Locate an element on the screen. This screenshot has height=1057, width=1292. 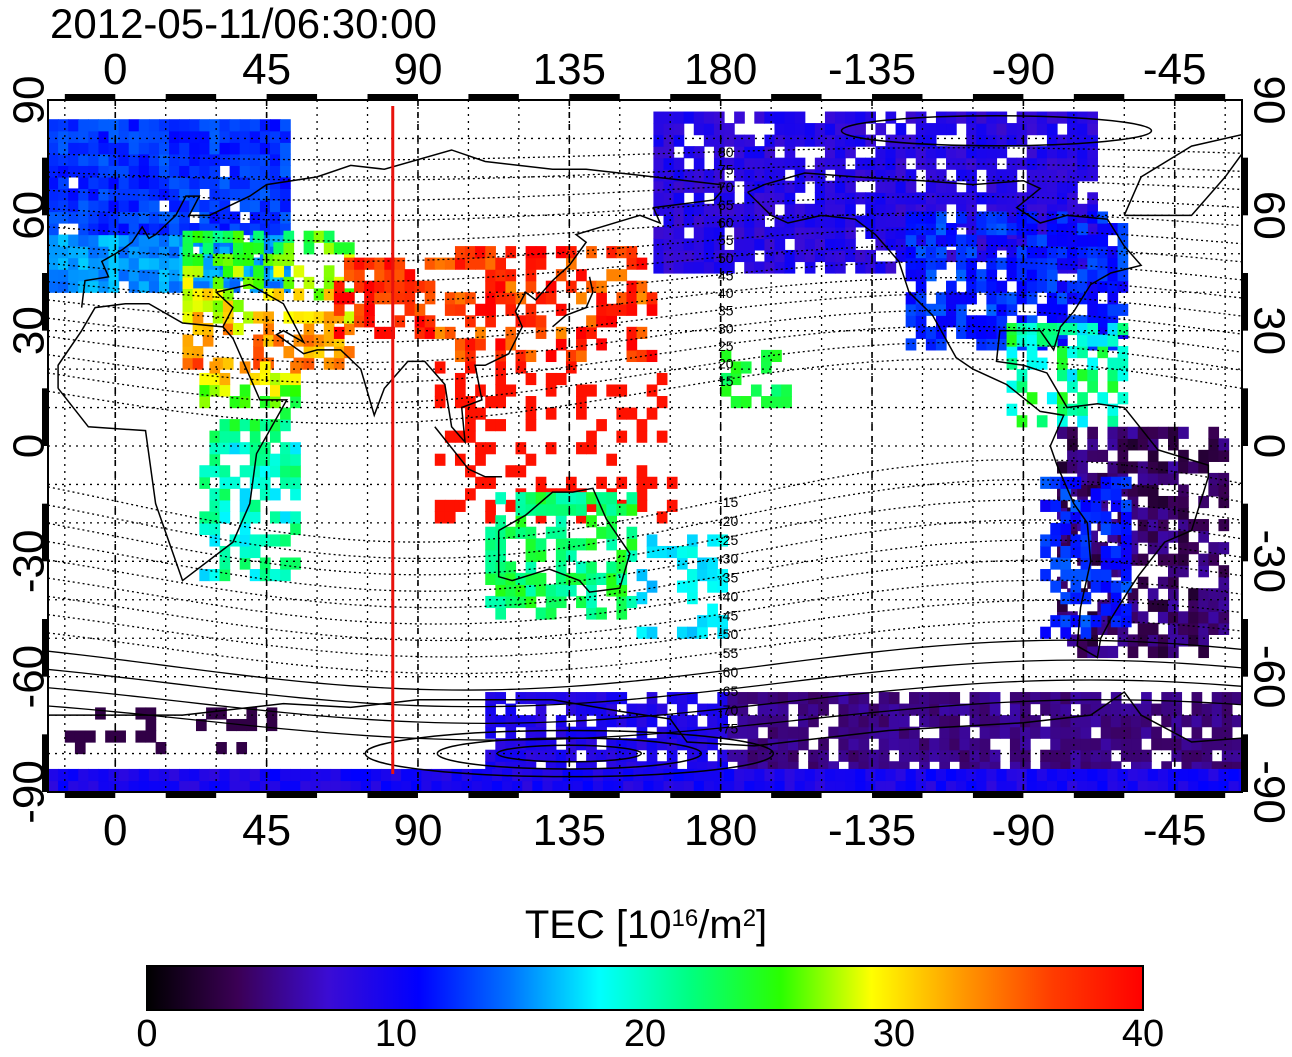
lat-tick-left: 30 is located at coordinates (29, 330).